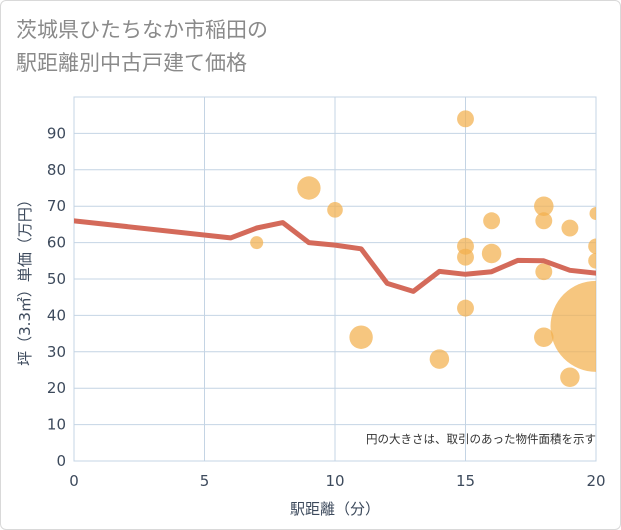 Image resolution: width=621 pixels, height=530 pixels. I want to click on y-axis-label: 坪（3.3㎡）単価（万円）, so click(25, 279).